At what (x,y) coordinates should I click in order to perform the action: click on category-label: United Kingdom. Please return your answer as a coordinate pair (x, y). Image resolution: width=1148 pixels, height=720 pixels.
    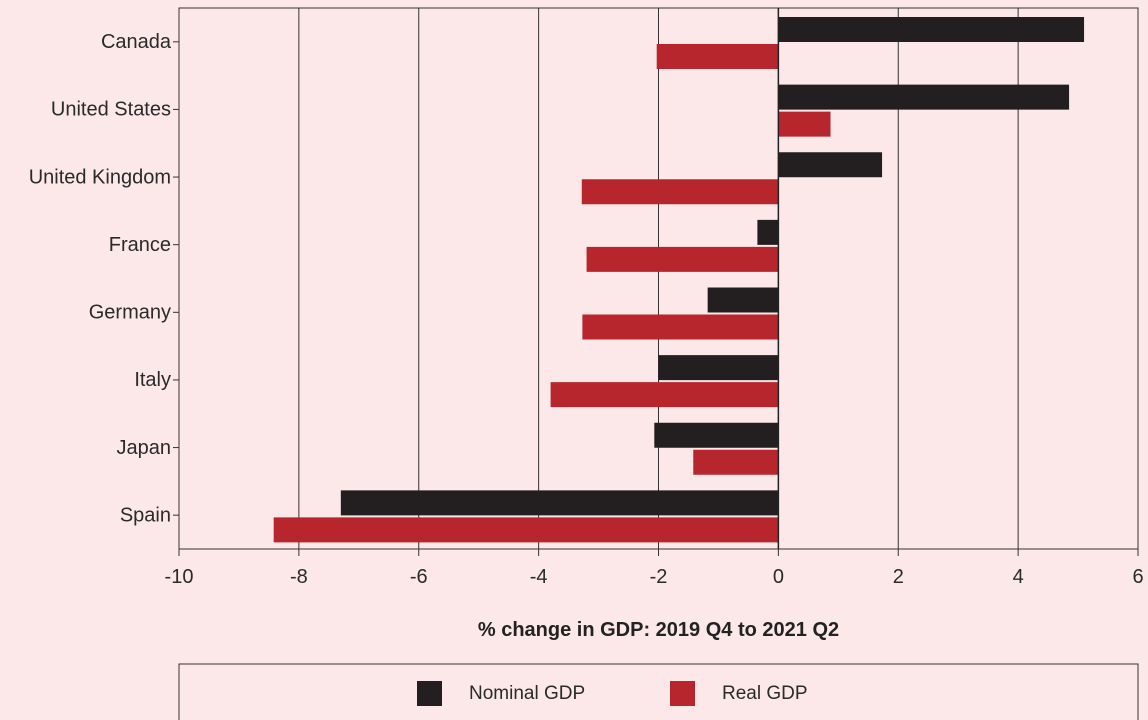
    Looking at the image, I should click on (100, 177).